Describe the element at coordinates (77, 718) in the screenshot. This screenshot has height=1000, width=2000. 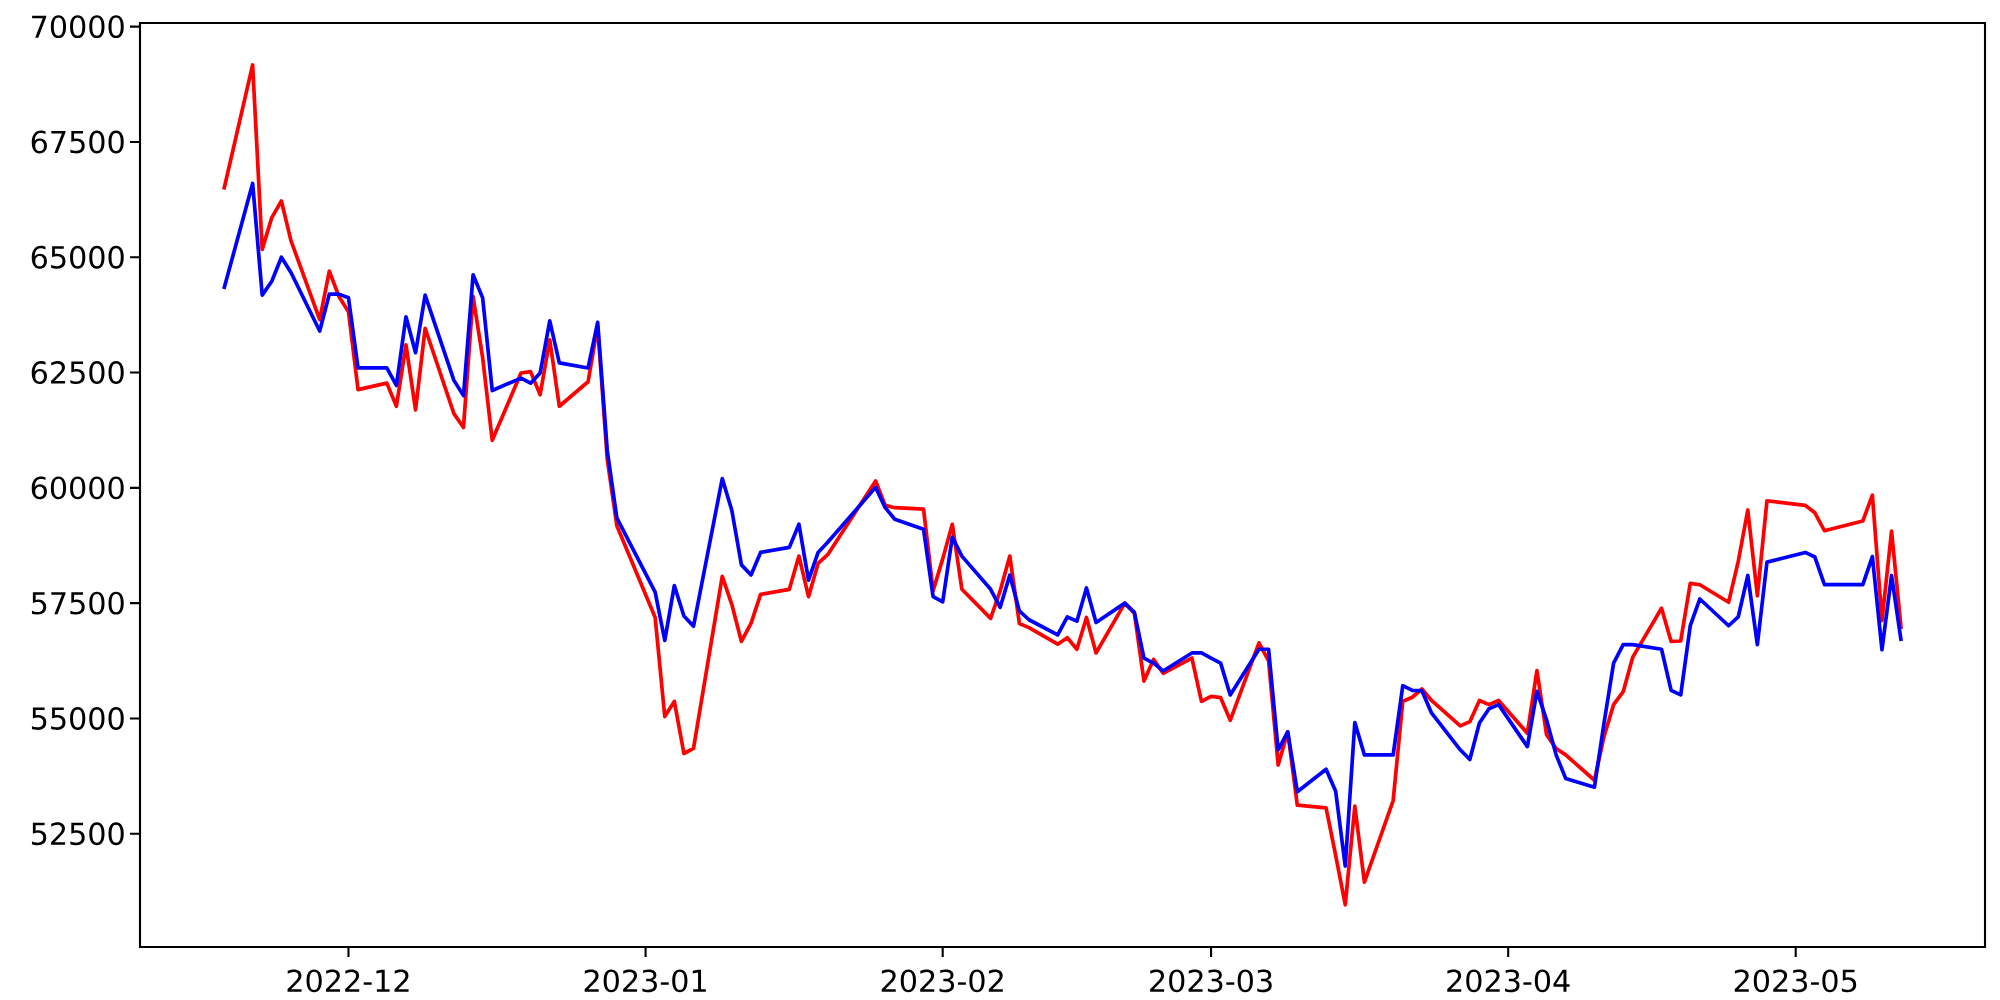
I see `y-tick-label: 55000` at that location.